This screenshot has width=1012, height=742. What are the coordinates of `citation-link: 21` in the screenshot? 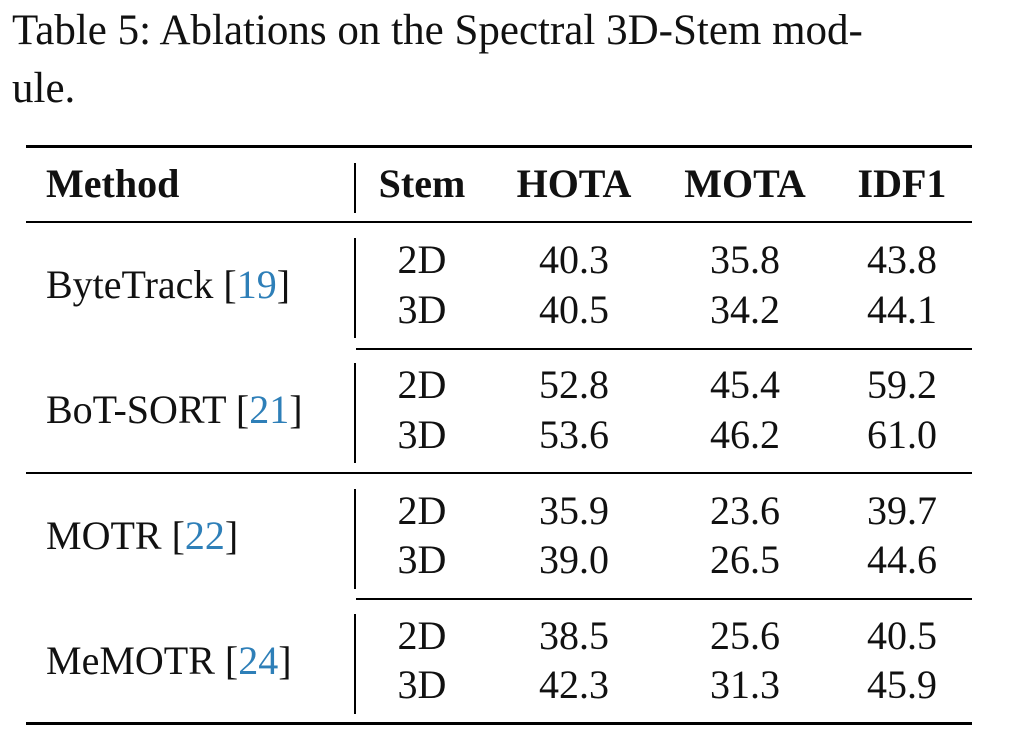 It's located at (269, 409).